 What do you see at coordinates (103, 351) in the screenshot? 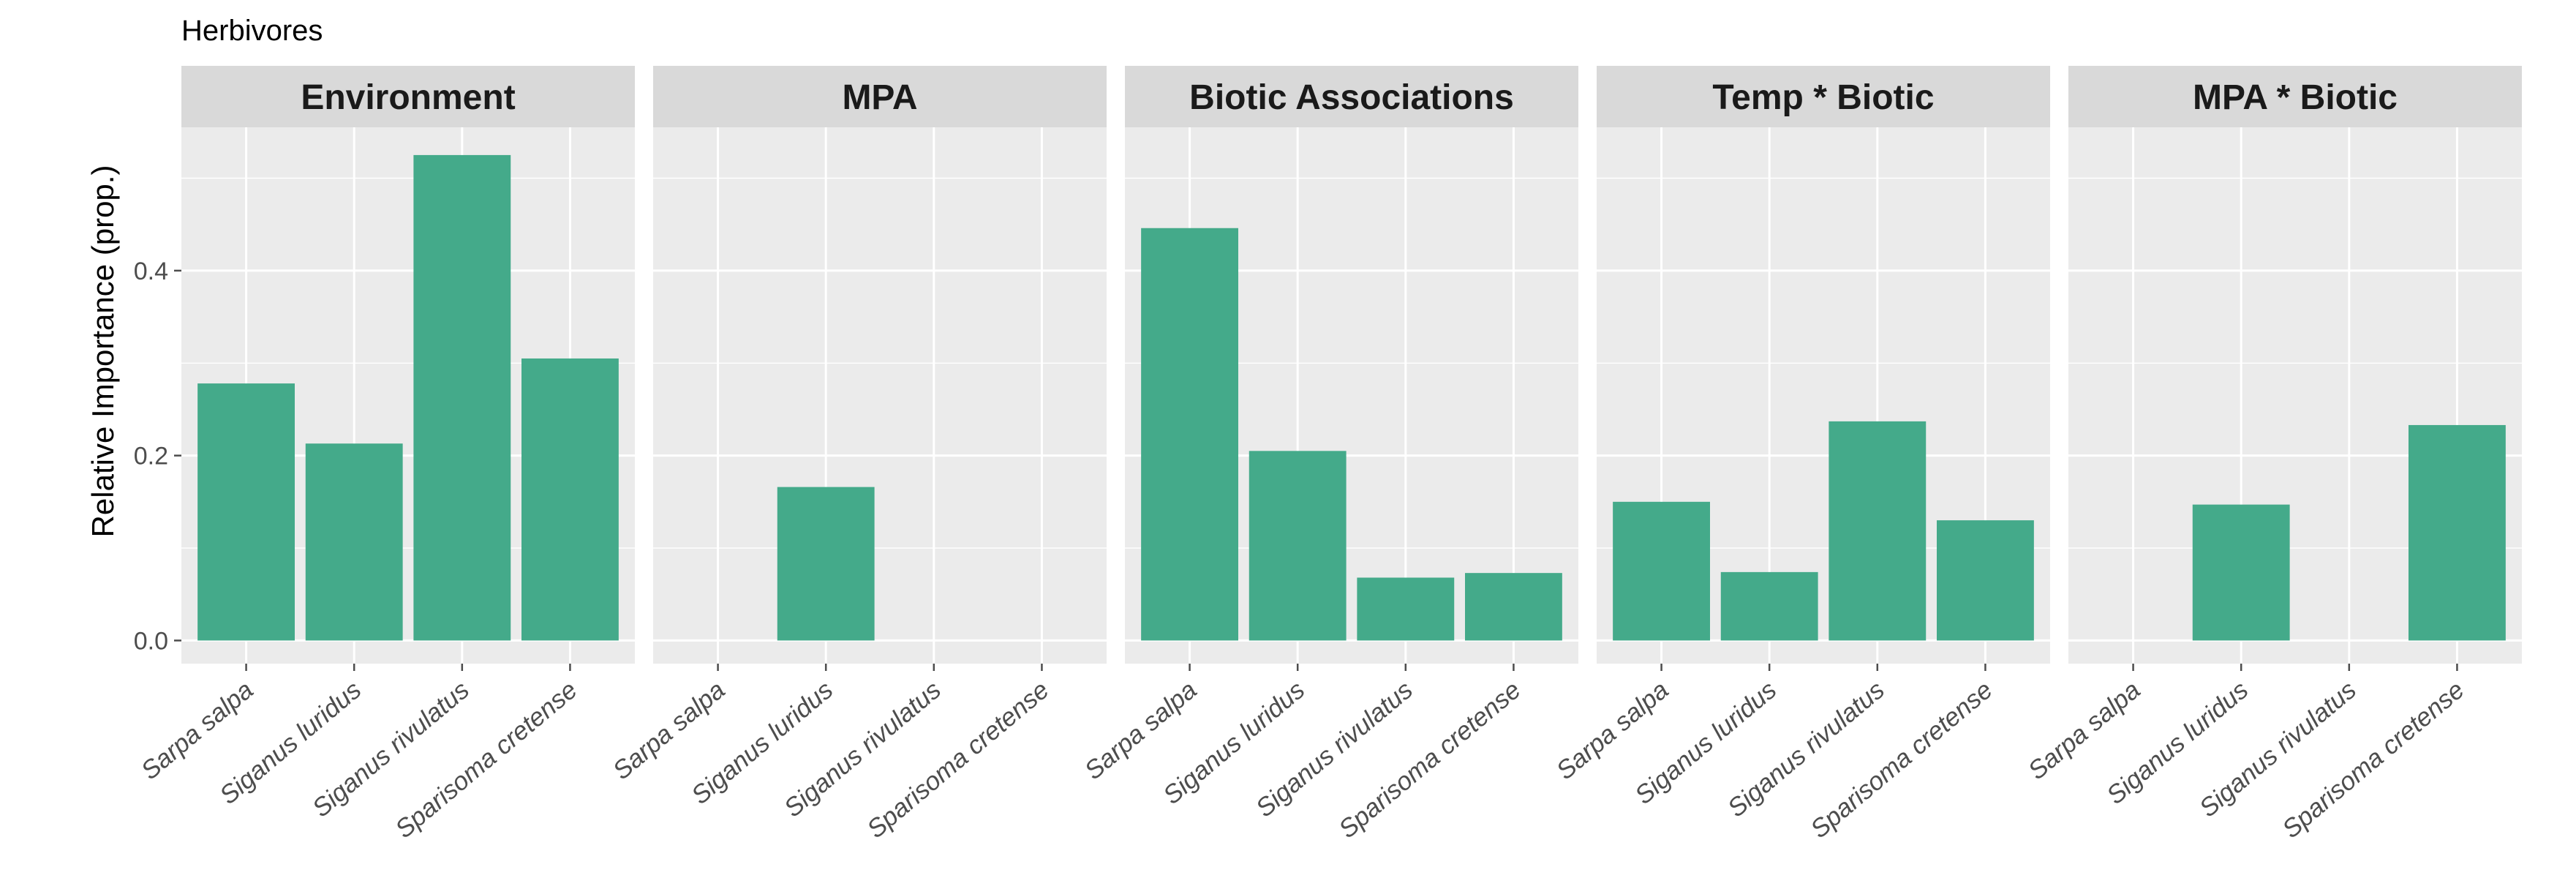
I see `y-axis-title: Relative Importance (prop.)` at bounding box center [103, 351].